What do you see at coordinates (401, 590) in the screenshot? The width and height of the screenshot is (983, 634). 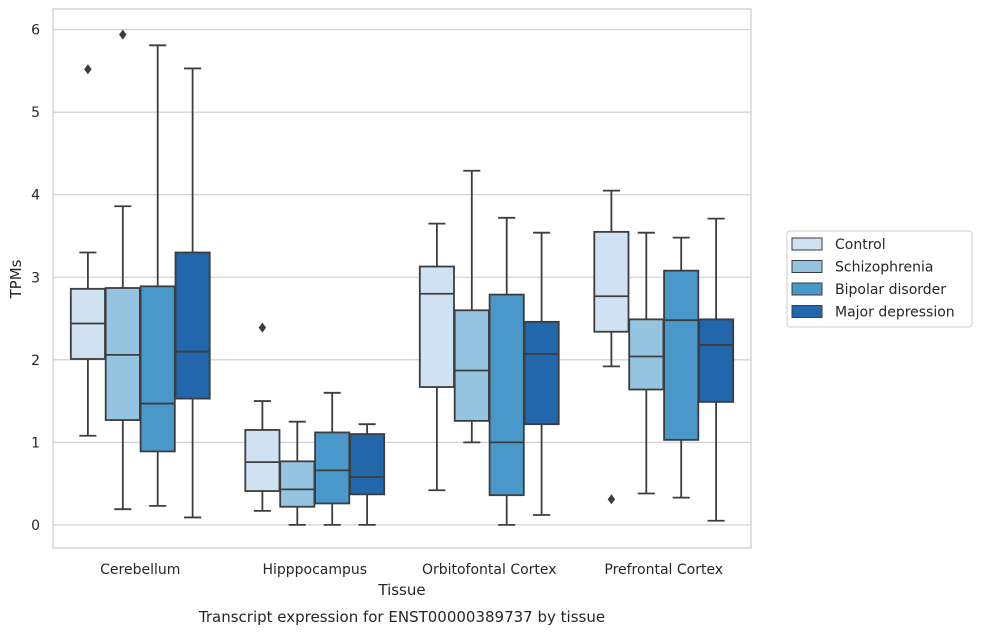 I see `x-axis-label: Tissue` at bounding box center [401, 590].